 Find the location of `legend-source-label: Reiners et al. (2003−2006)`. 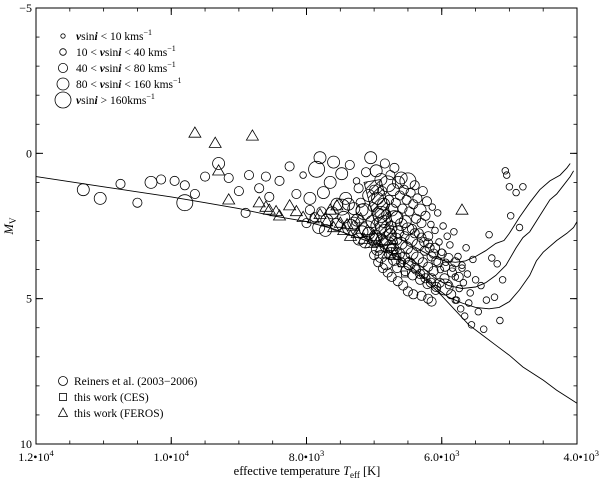

legend-source-label: Reiners et al. (2003−2006) is located at coordinates (136, 382).